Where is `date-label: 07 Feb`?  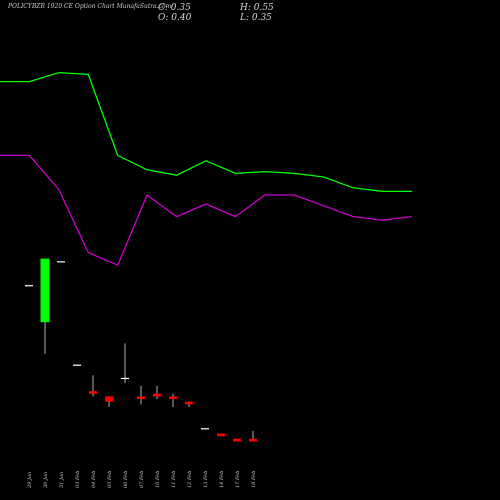 date-label: 07 Feb is located at coordinates (142, 479).